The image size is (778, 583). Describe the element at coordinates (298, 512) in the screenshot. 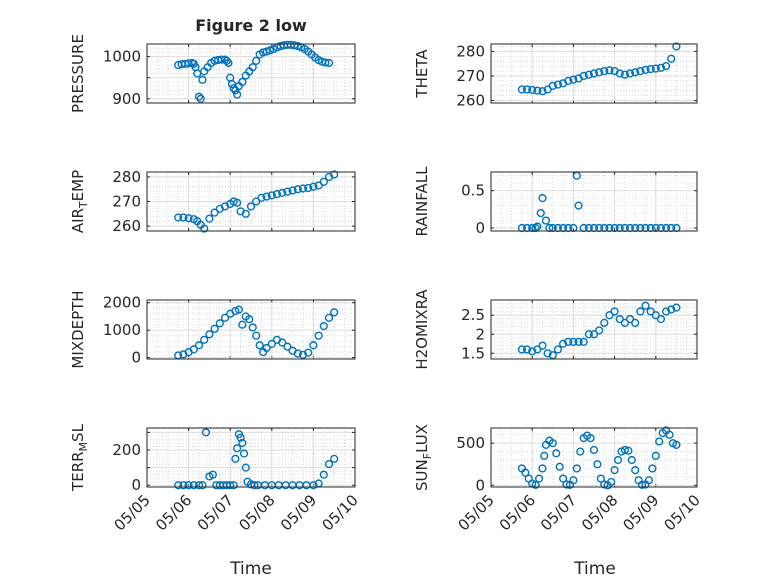

I see `x-tick-label: 05/09` at that location.